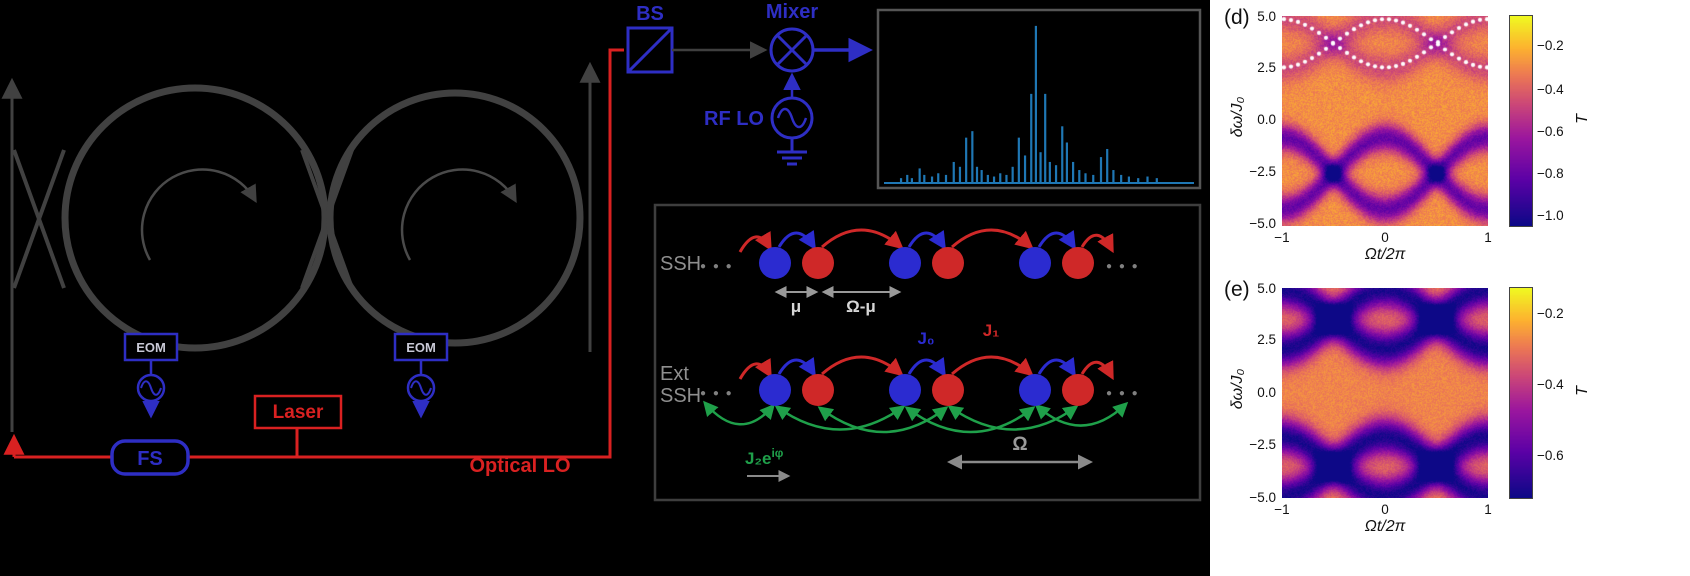  Describe the element at coordinates (1582, 119) in the screenshot. I see `panel-d-cbar-label: T` at that location.